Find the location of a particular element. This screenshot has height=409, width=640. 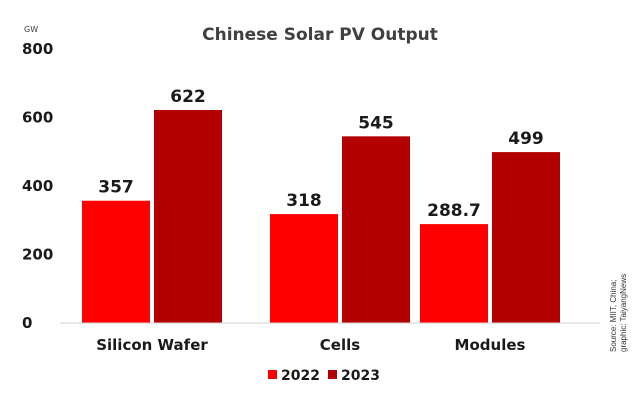

x-axis: Silicon Wafer Cells Modules is located at coordinates (310, 345).